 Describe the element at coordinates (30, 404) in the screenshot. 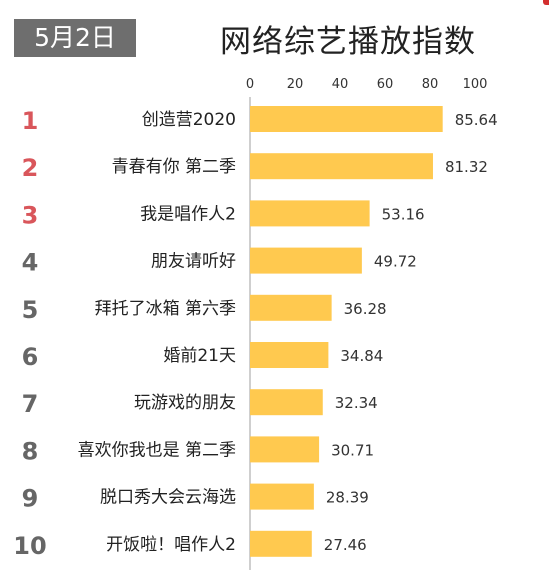

I see `rank-number: 7` at that location.